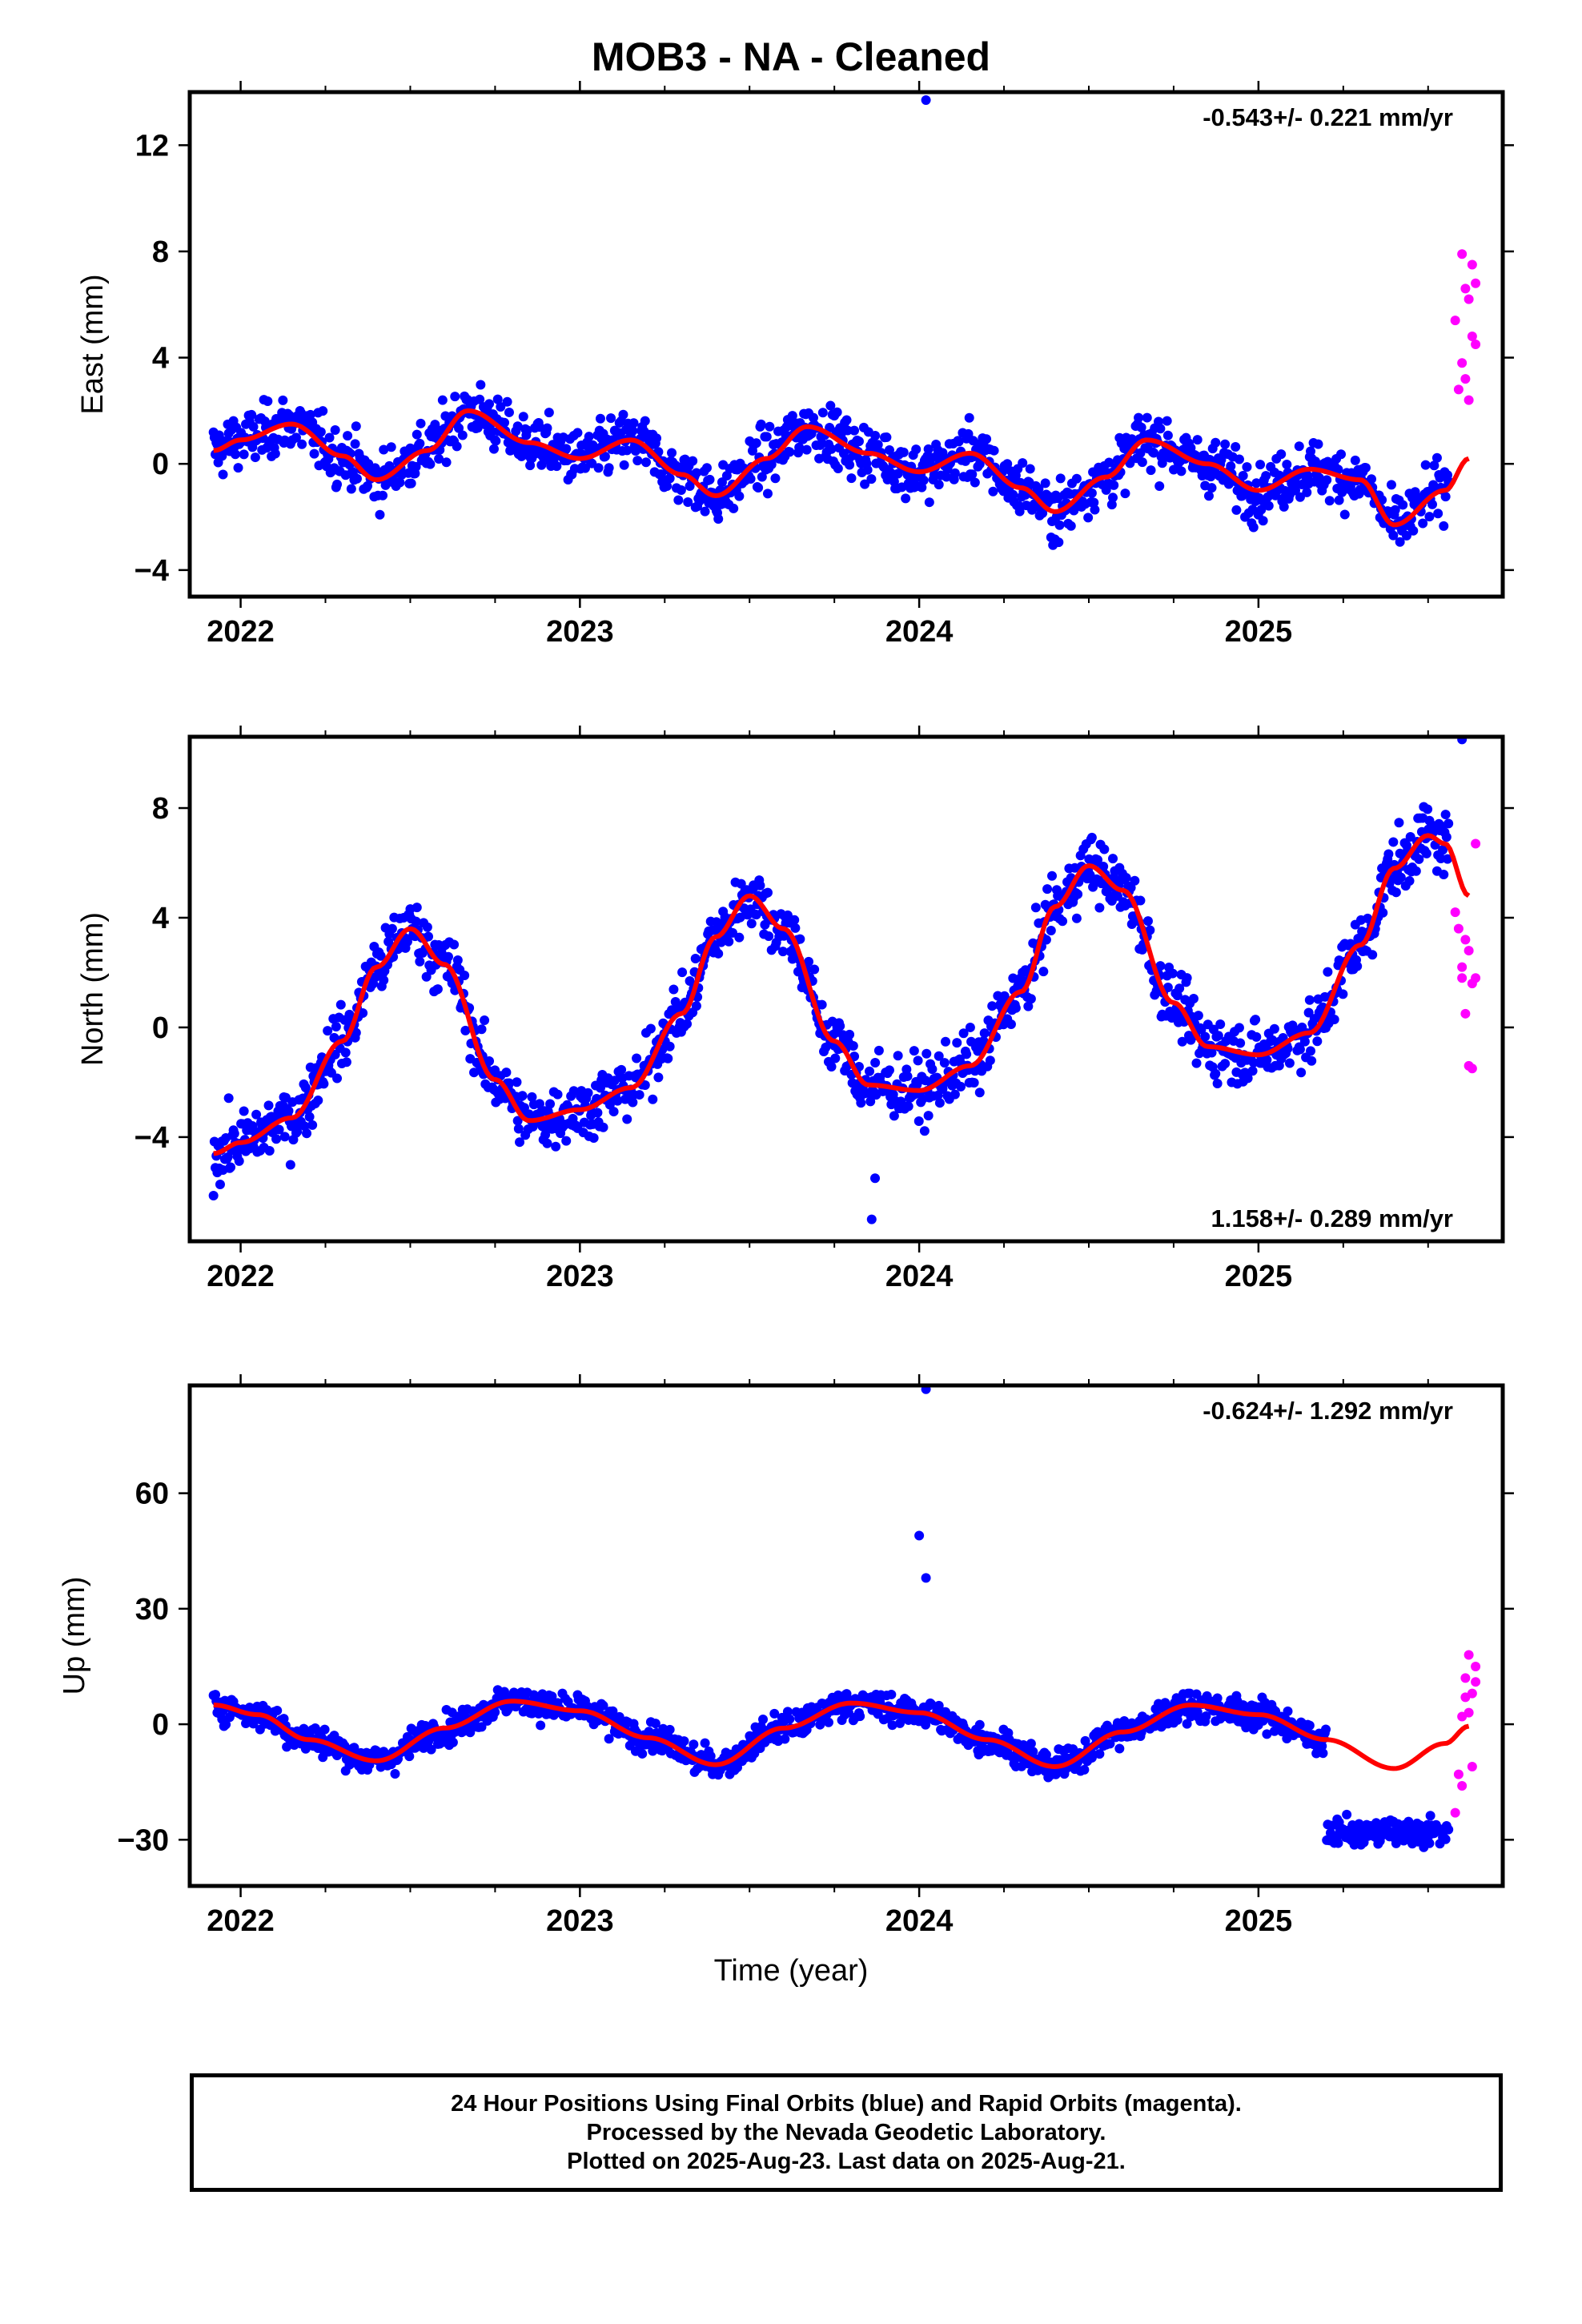 This screenshot has height=2324, width=1582. I want to click on chart-title: MOB3 - NA - Cleaned, so click(791, 56).